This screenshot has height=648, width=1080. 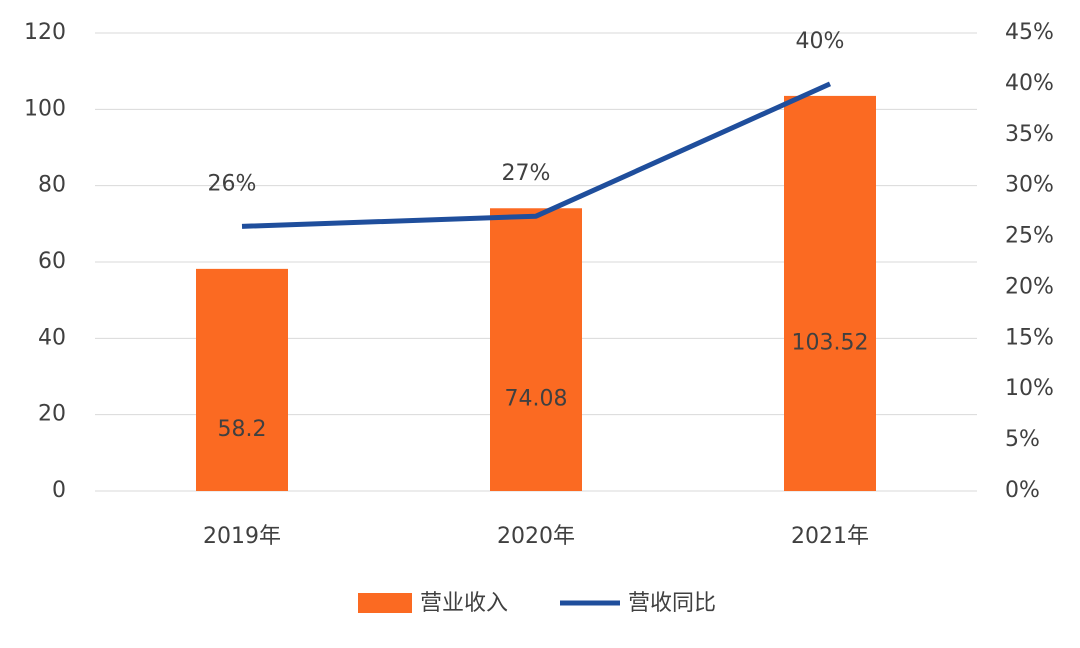 What do you see at coordinates (830, 536) in the screenshot?
I see `x-tick-label: 2021年` at bounding box center [830, 536].